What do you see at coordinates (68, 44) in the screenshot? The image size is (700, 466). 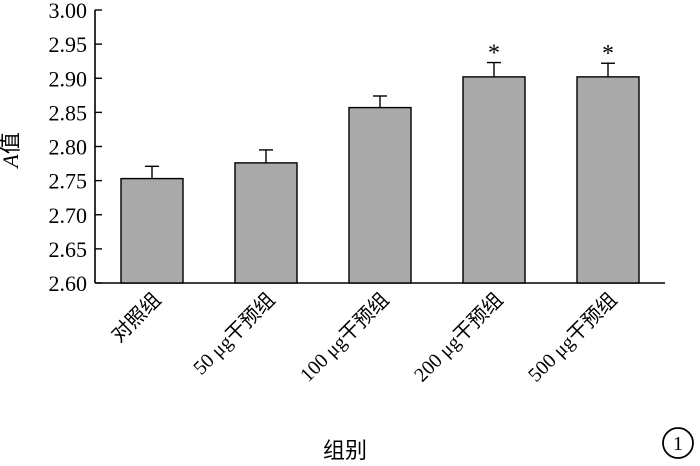 I see `y-tick-label: 2.95` at bounding box center [68, 44].